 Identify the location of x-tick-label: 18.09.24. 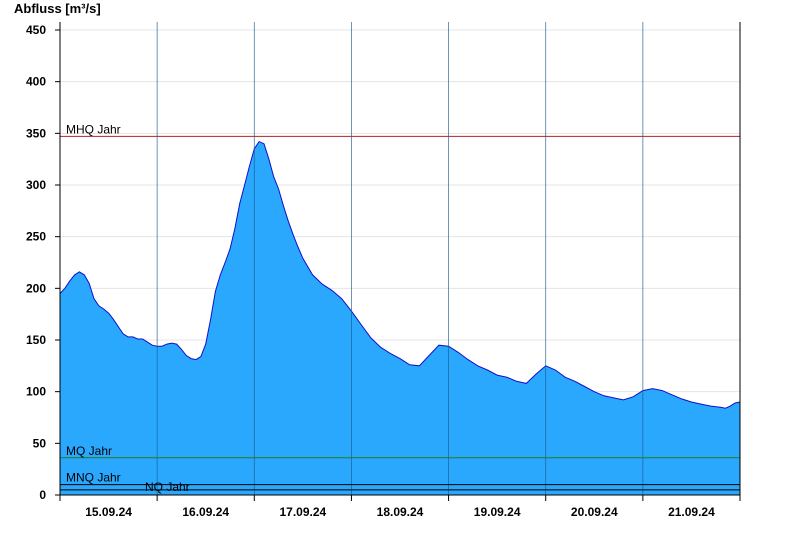
(400, 512).